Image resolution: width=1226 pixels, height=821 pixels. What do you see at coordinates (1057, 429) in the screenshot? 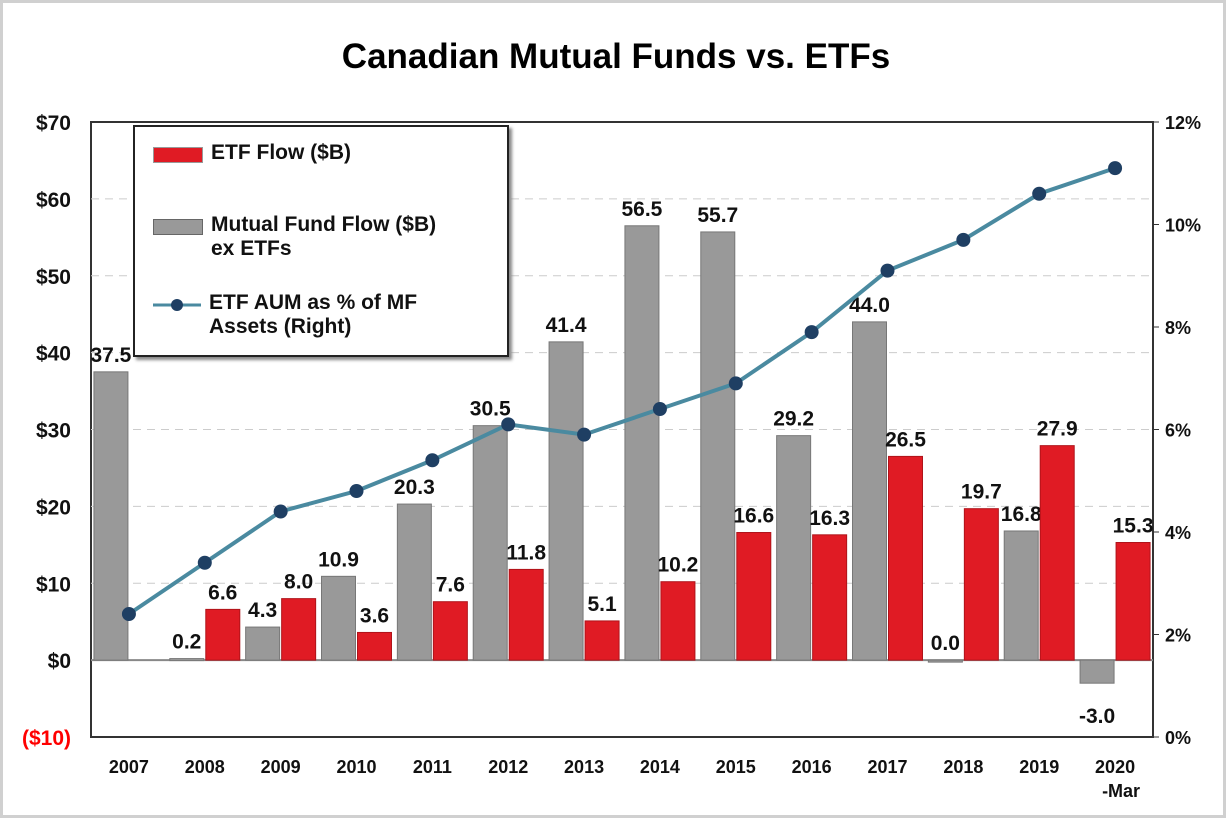
I see `etf-flow-bar-data-label: 27.9` at bounding box center [1057, 429].